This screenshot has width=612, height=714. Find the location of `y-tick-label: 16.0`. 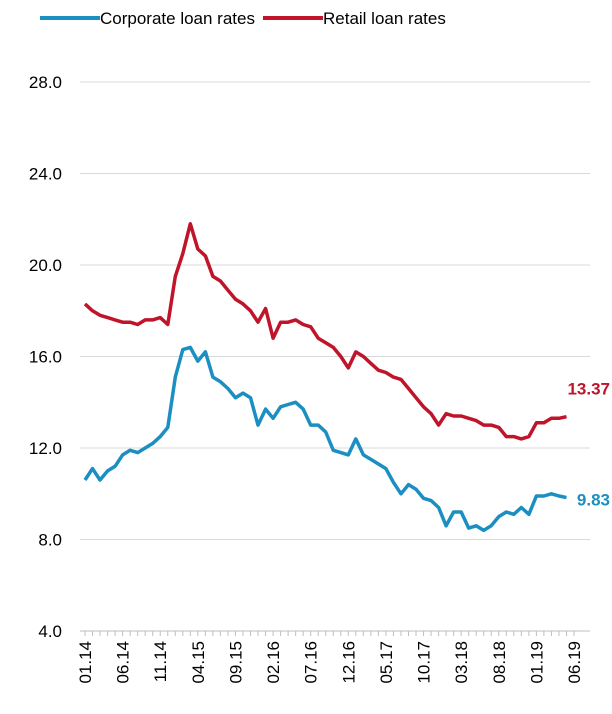

y-tick-label: 16.0 is located at coordinates (45, 357).